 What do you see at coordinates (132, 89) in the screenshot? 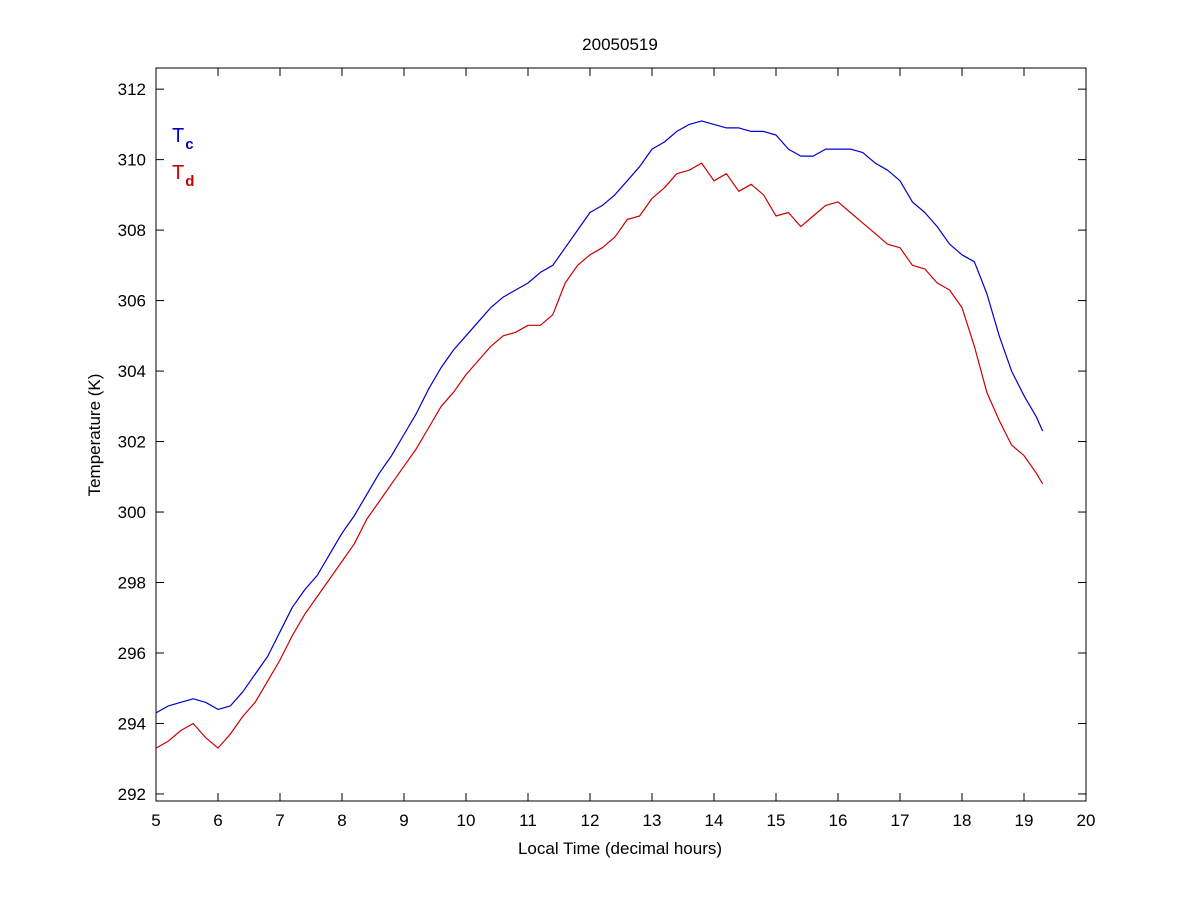
I see `y-tick-label: 312` at bounding box center [132, 89].